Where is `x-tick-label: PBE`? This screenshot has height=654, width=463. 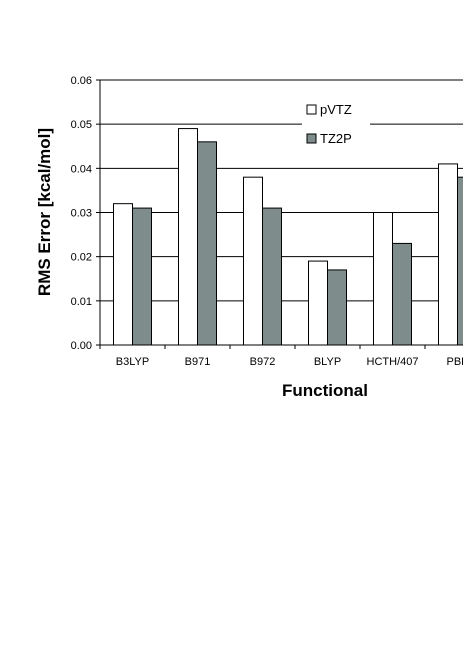 x-tick-label: PBE is located at coordinates (454, 362).